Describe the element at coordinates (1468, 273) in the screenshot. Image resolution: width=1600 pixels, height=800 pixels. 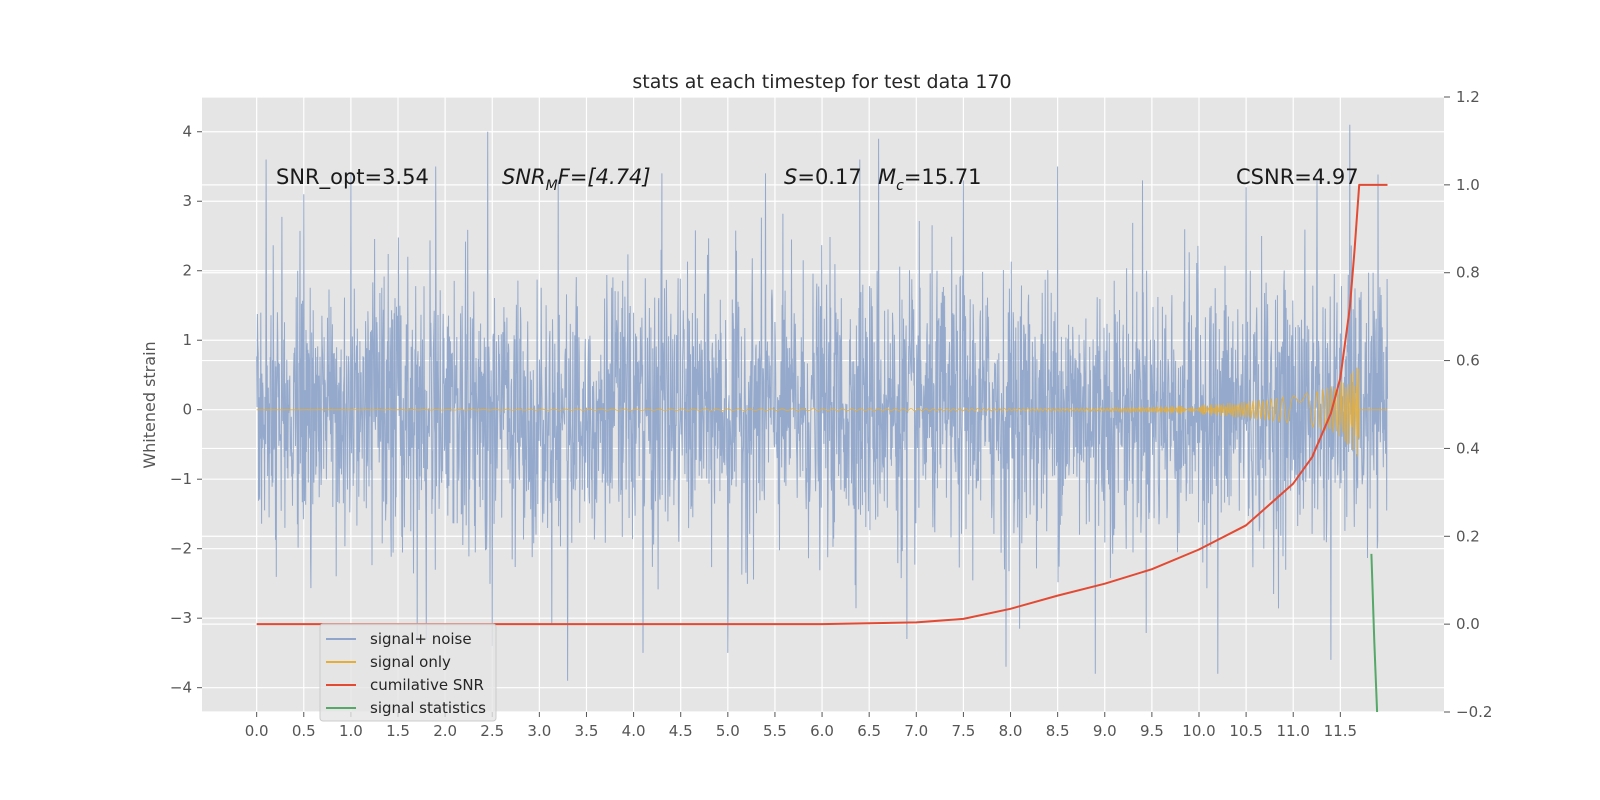
I see `y-right-tick-label: 0.8` at that location.